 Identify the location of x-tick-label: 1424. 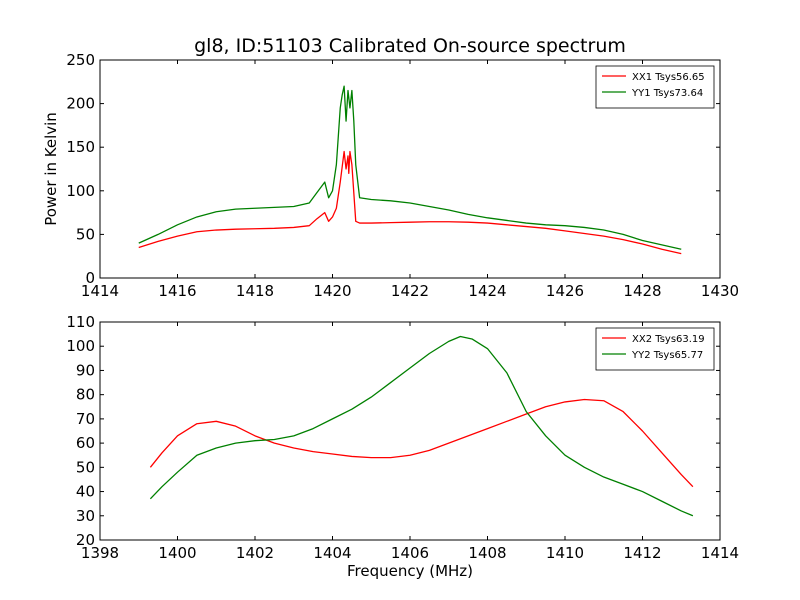
(487, 291).